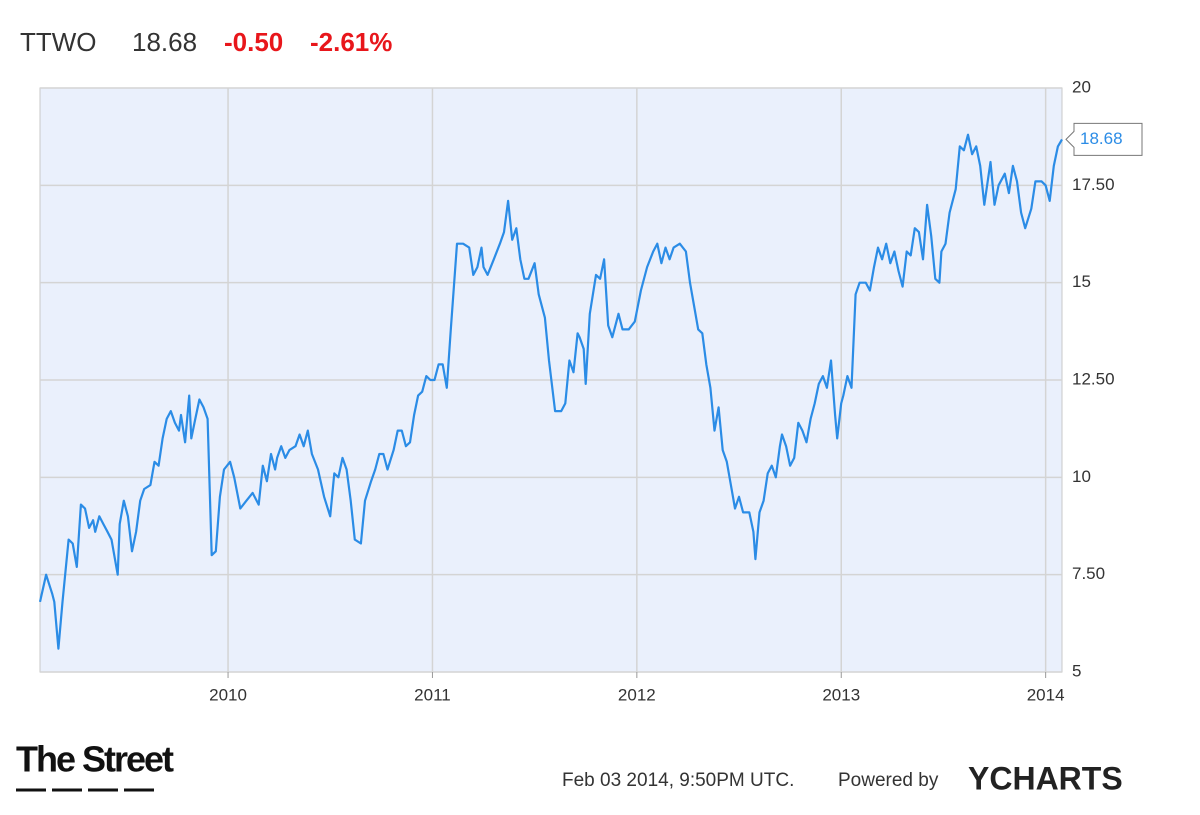  I want to click on price: 18.68, so click(164, 42).